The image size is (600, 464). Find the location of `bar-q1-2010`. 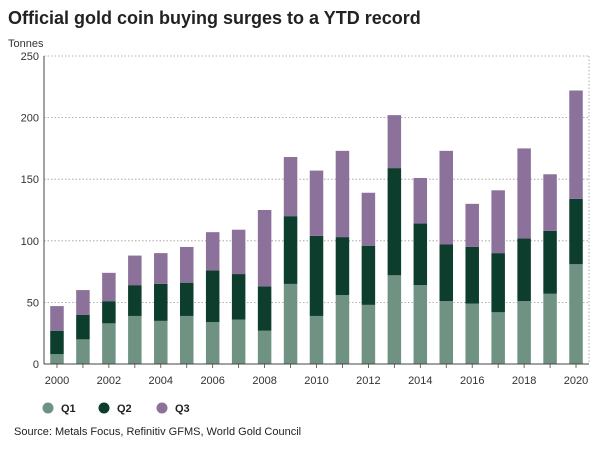

bar-q1-2010 is located at coordinates (316, 339).